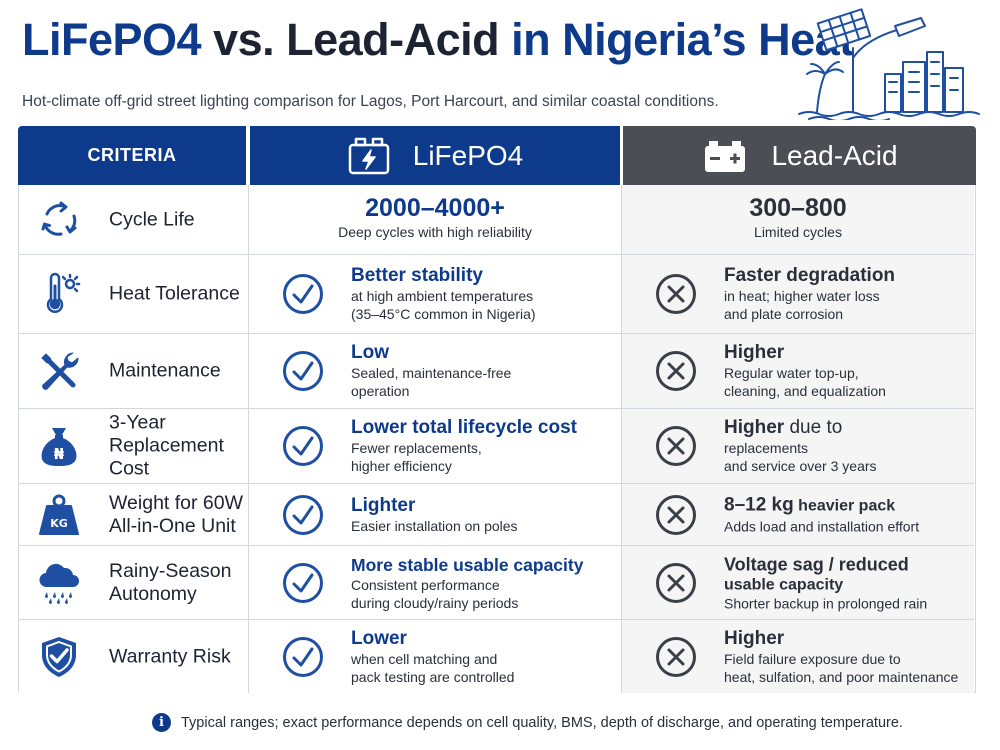 This screenshot has height=750, width=1000. What do you see at coordinates (434, 525) in the screenshot?
I see `lifepo4-desc: Easier installation on poles` at bounding box center [434, 525].